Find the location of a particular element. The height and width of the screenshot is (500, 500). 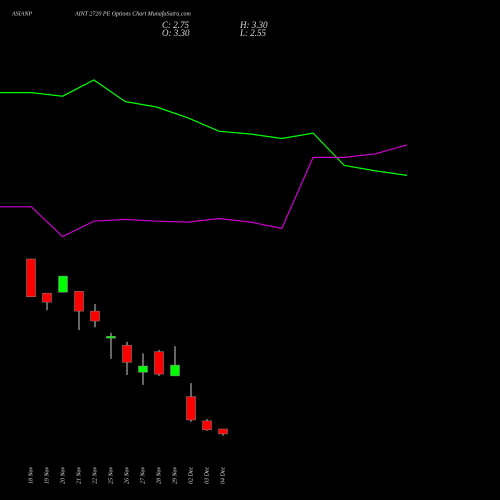

x-tick-label: 27 Nov is located at coordinates (143, 475).